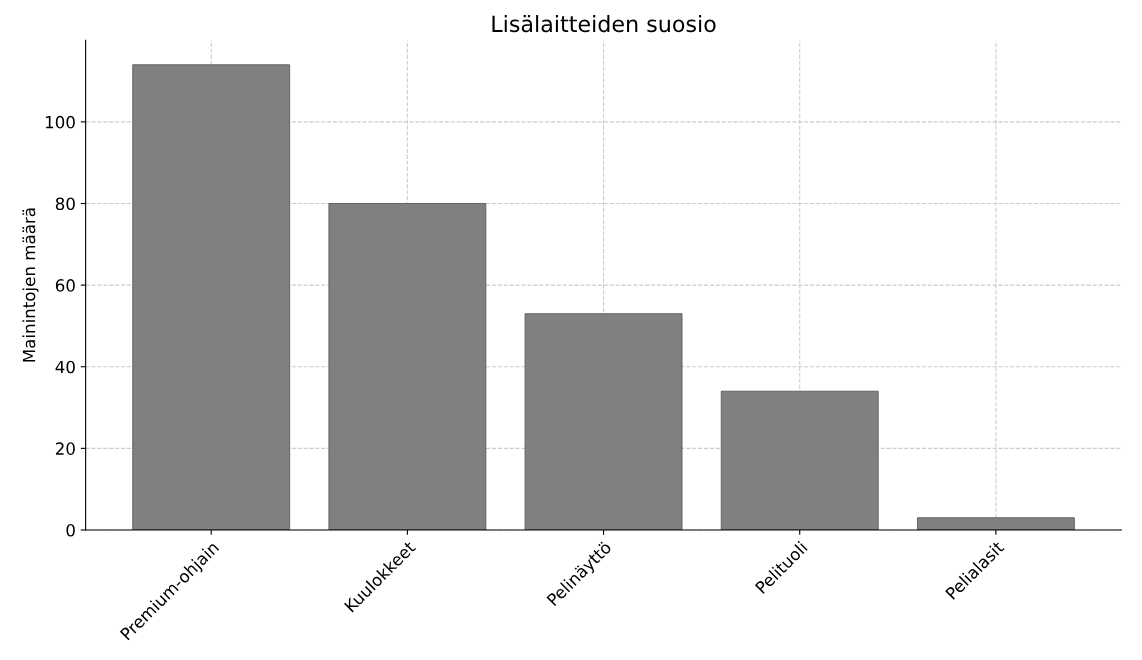 The width and height of the screenshot is (1142, 660). I want to click on chart-title: Lisälaitteiden suosio, so click(604, 24).